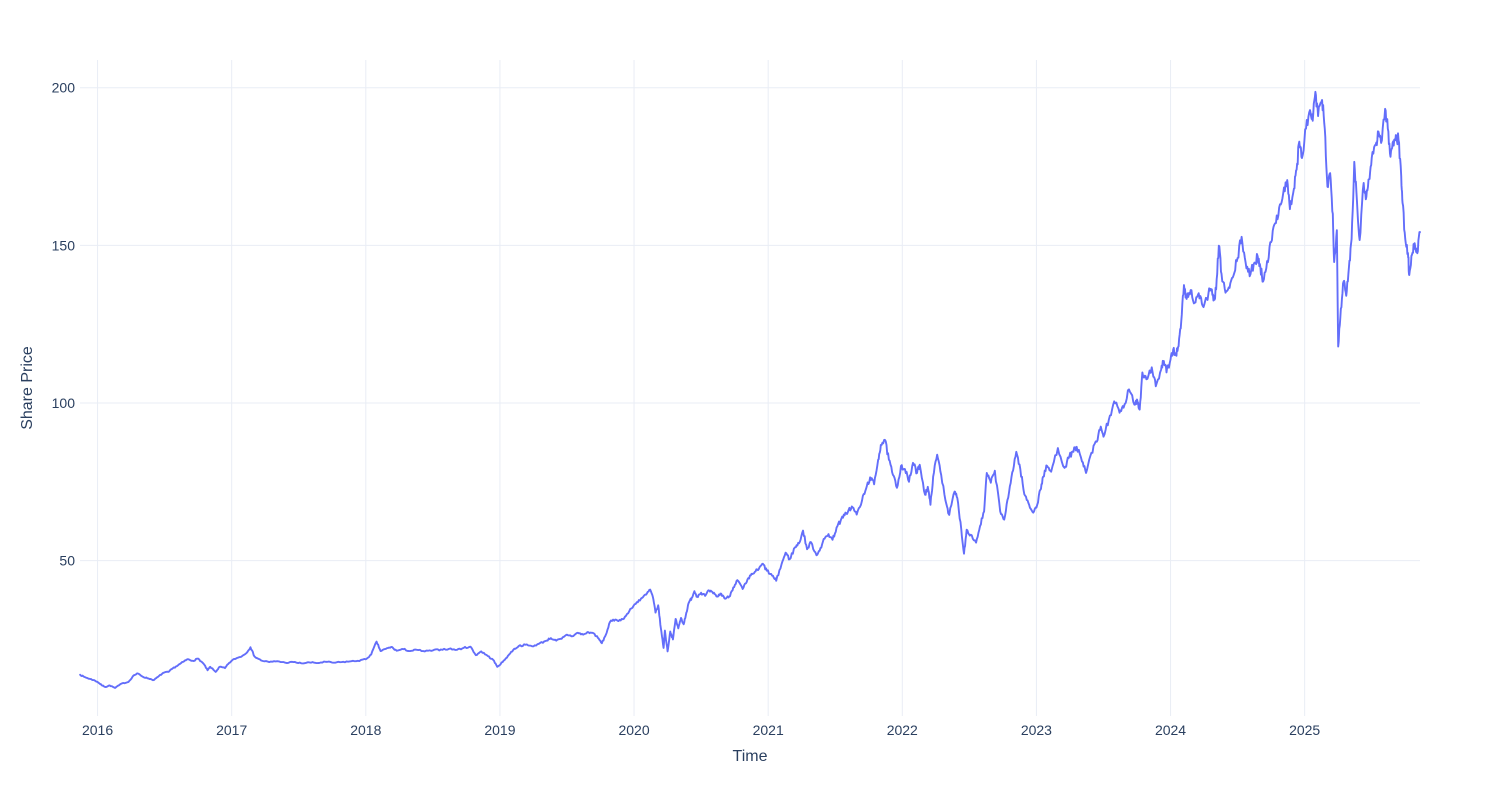 The height and width of the screenshot is (800, 1500). What do you see at coordinates (499, 730) in the screenshot?
I see `x-tick-label: 2019` at bounding box center [499, 730].